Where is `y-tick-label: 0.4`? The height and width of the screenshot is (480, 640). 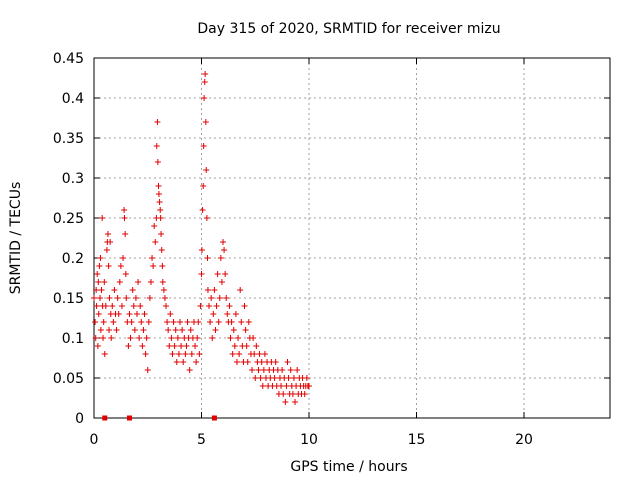 y-tick-label: 0.4 is located at coordinates (73, 99).